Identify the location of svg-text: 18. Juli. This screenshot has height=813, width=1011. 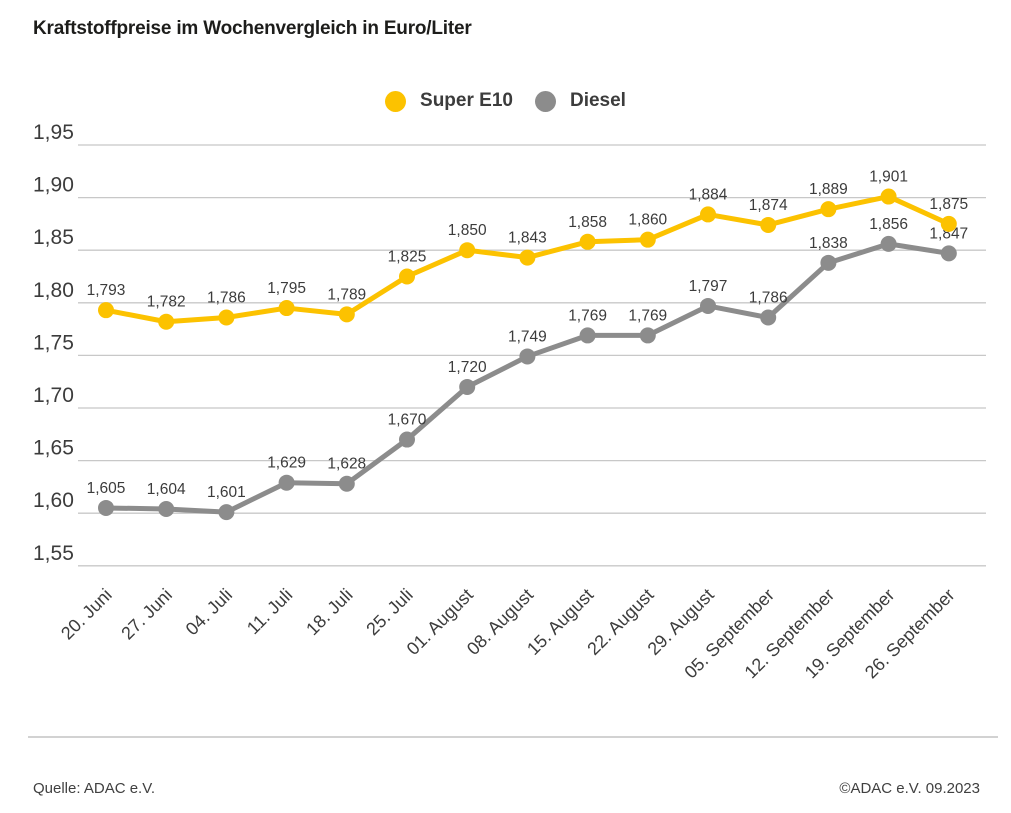
(329, 612).